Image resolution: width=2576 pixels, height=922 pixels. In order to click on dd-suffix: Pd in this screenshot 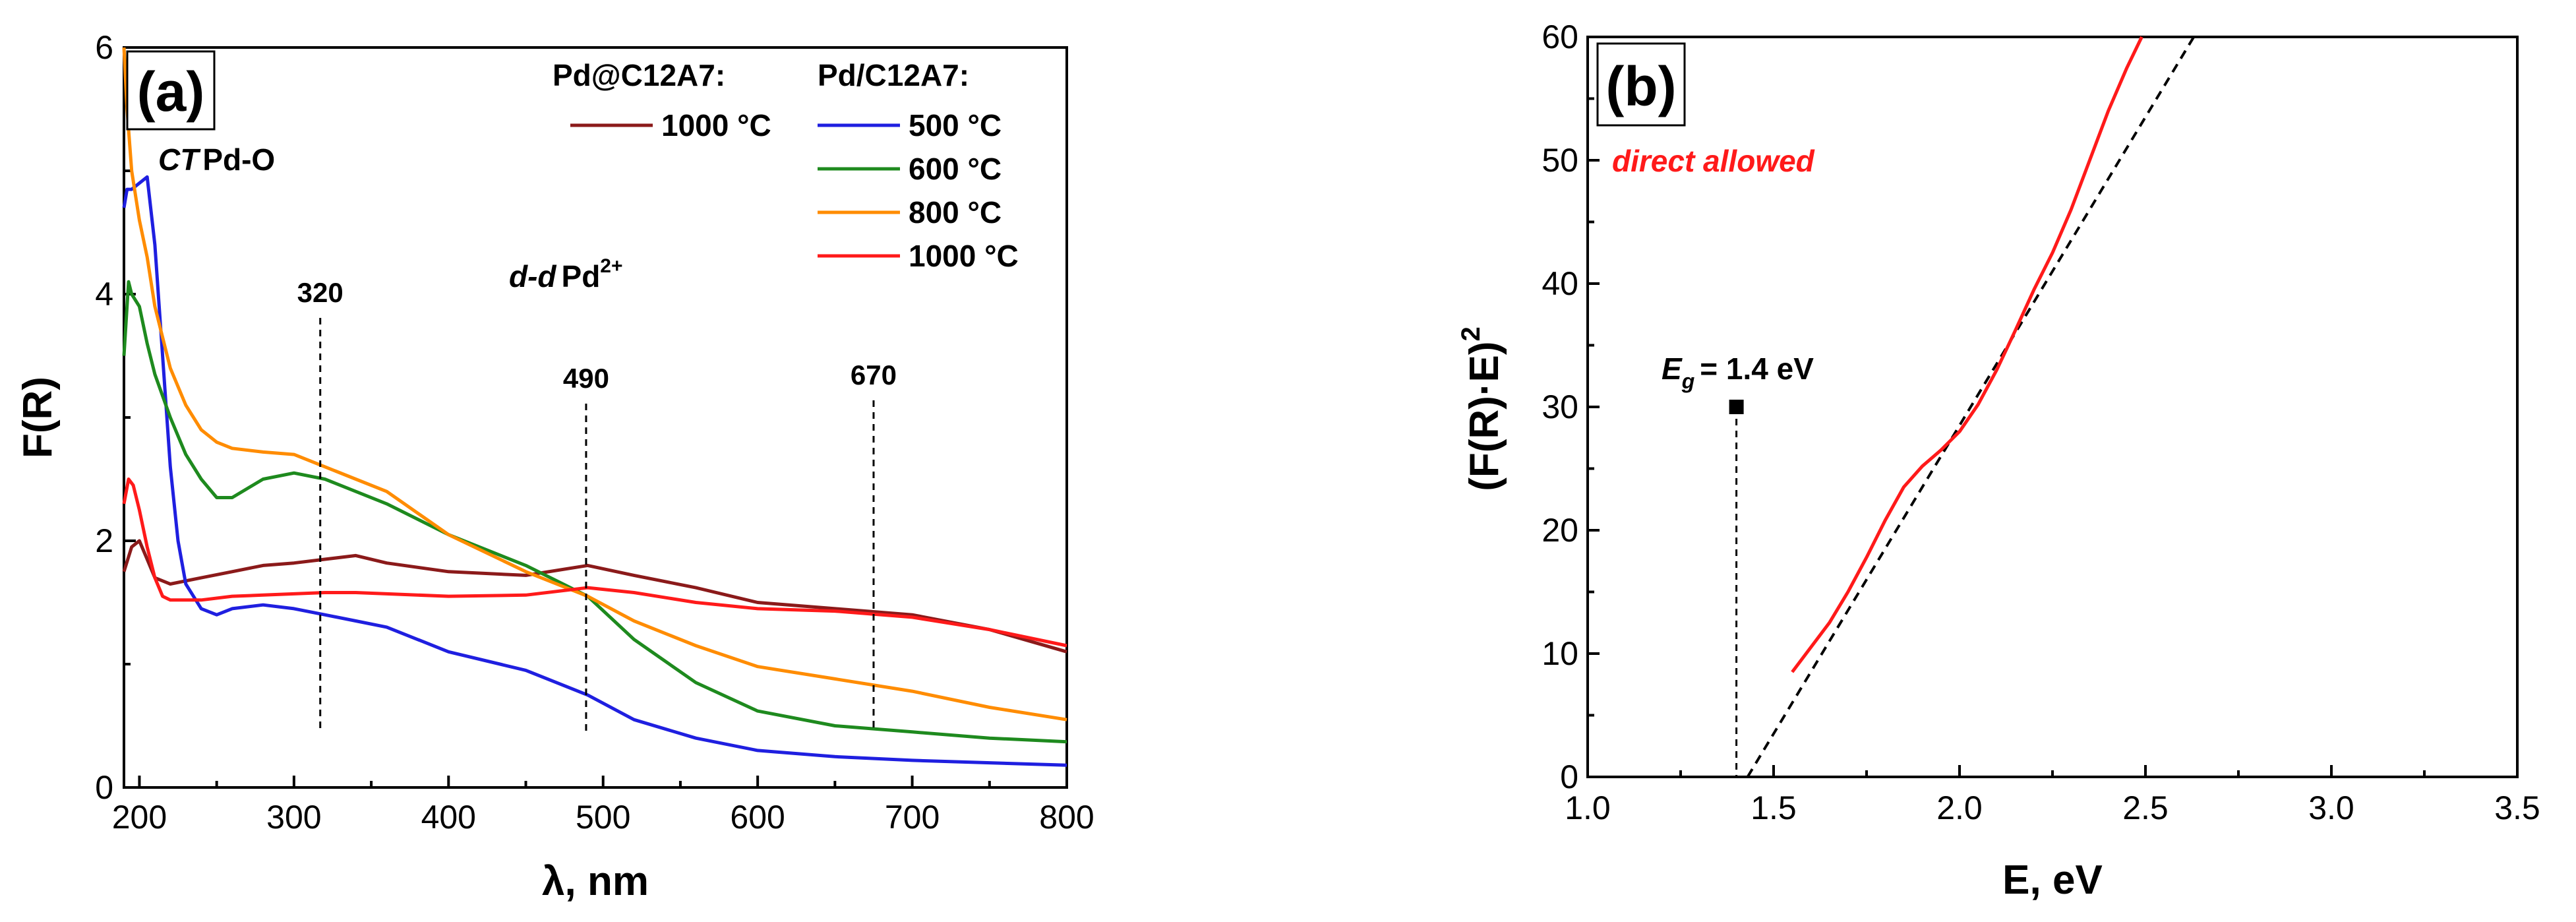, I will do `click(581, 276)`.